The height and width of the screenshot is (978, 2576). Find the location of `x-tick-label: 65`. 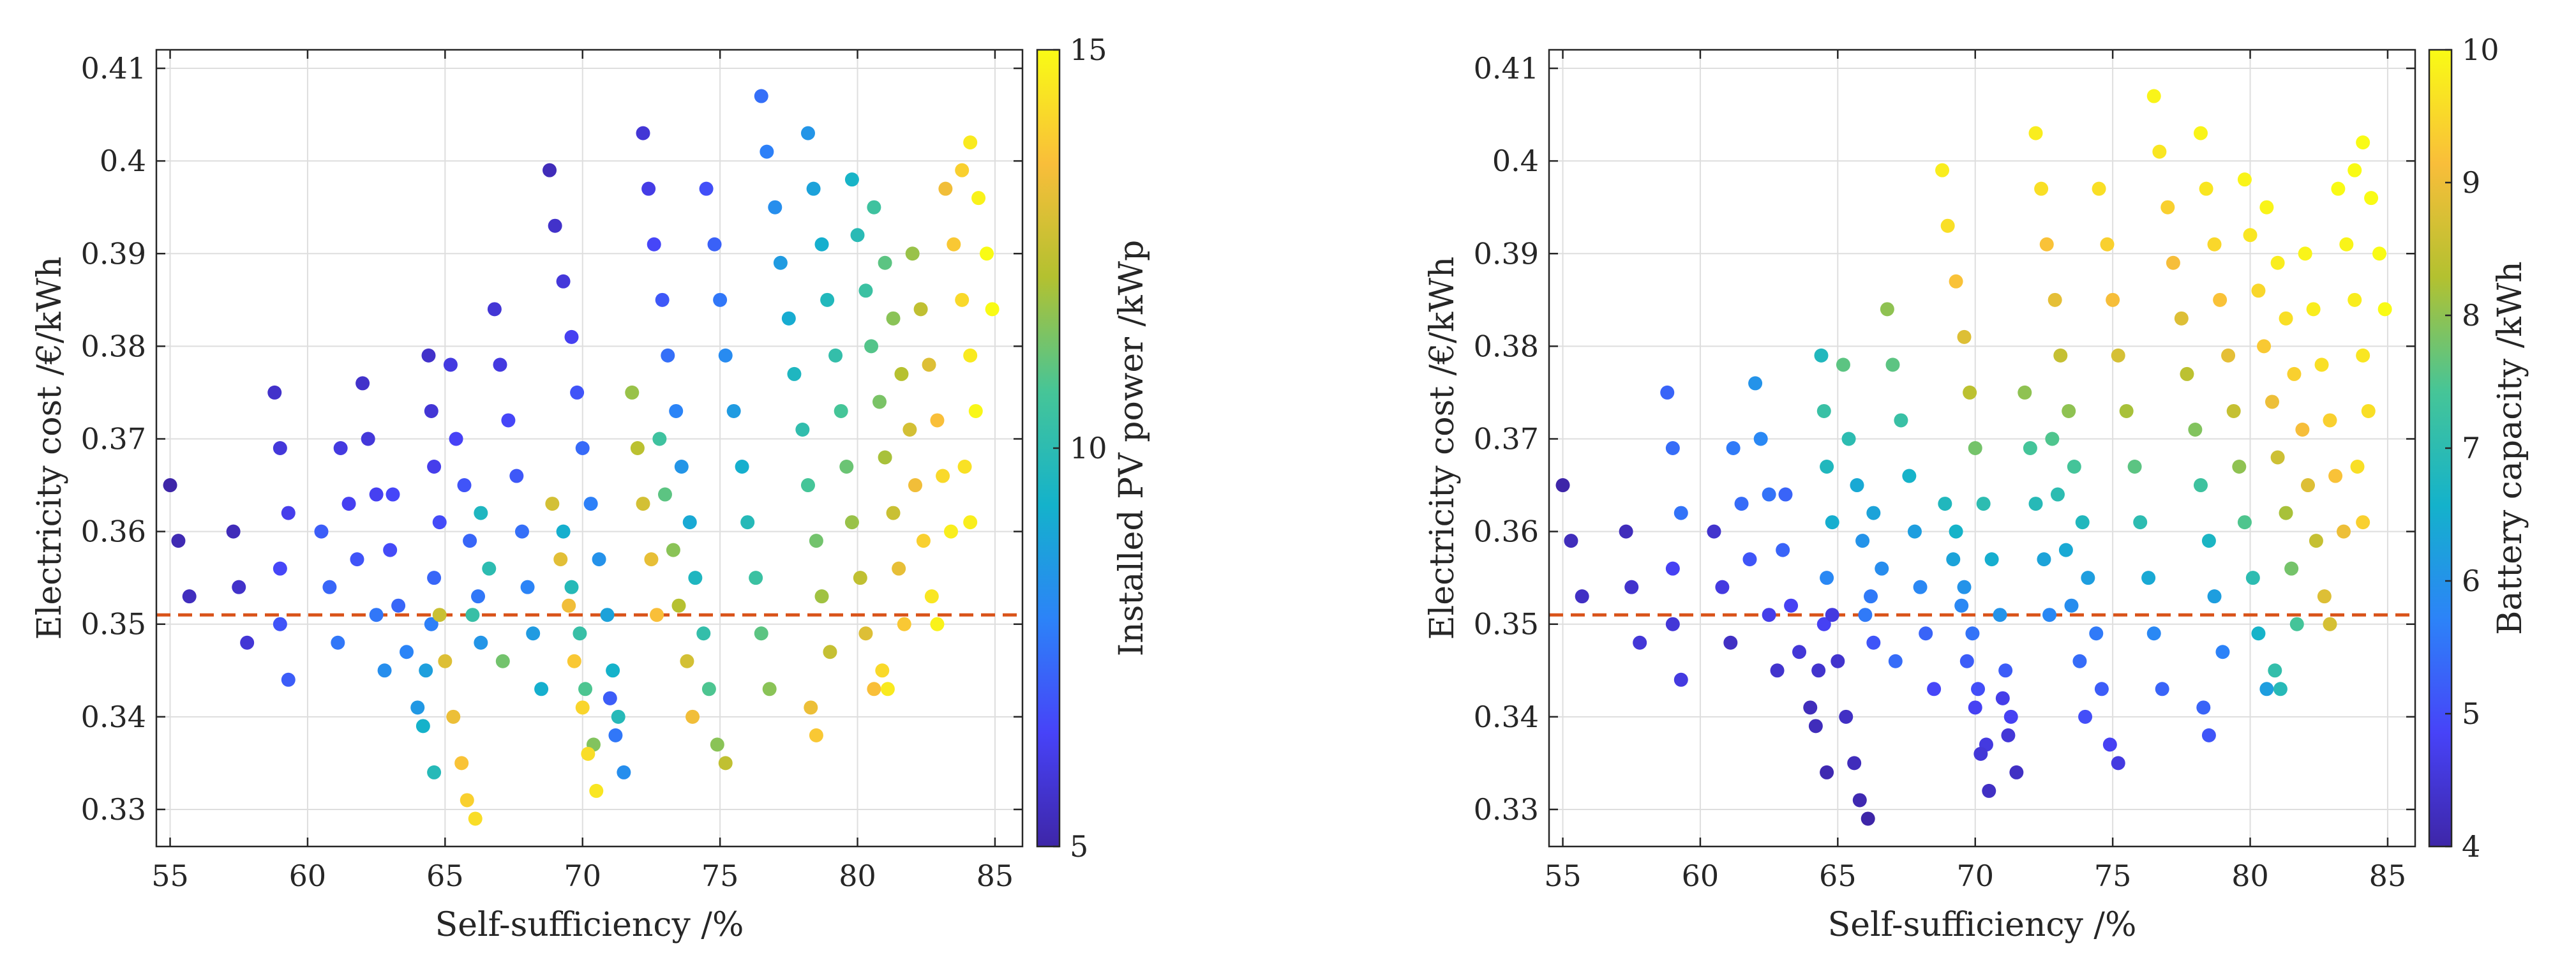

x-tick-label: 65 is located at coordinates (445, 876).